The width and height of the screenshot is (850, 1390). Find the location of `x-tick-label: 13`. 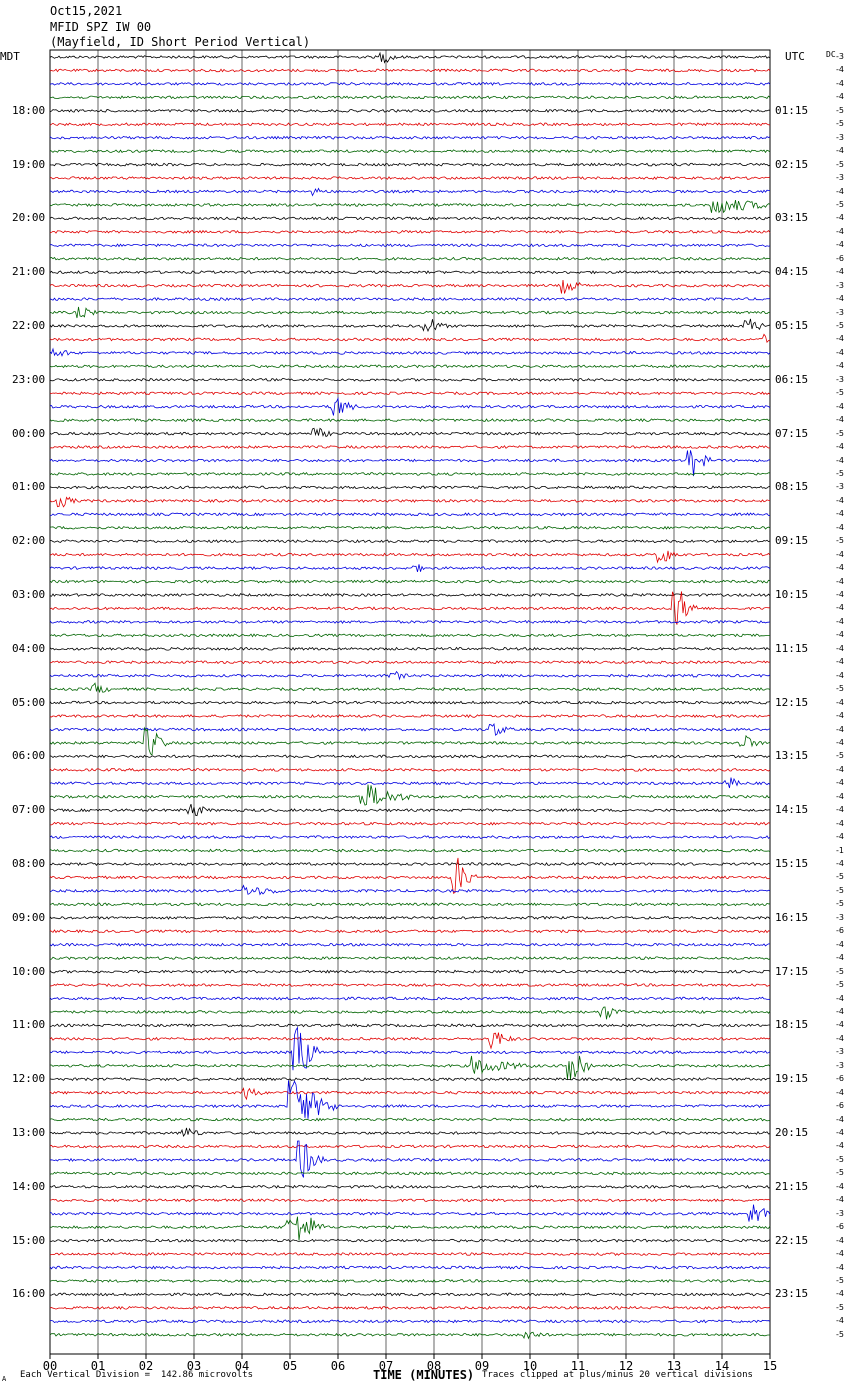

x-tick-label: 13 is located at coordinates (674, 1366).